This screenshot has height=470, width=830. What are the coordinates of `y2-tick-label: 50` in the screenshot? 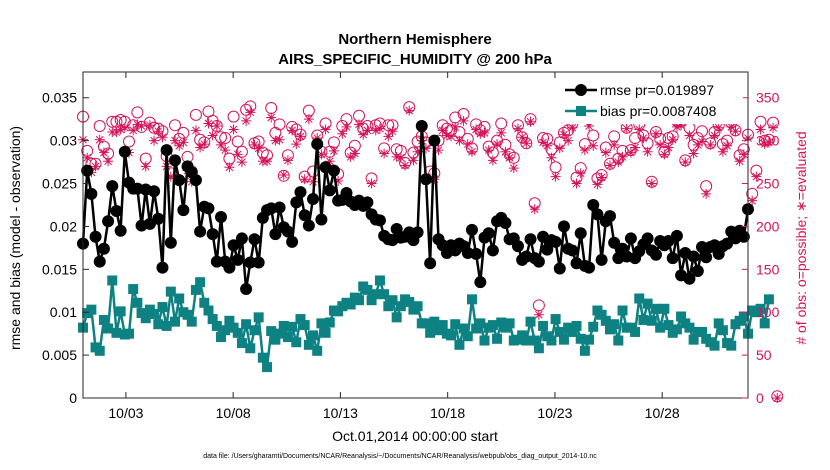 It's located at (764, 355).